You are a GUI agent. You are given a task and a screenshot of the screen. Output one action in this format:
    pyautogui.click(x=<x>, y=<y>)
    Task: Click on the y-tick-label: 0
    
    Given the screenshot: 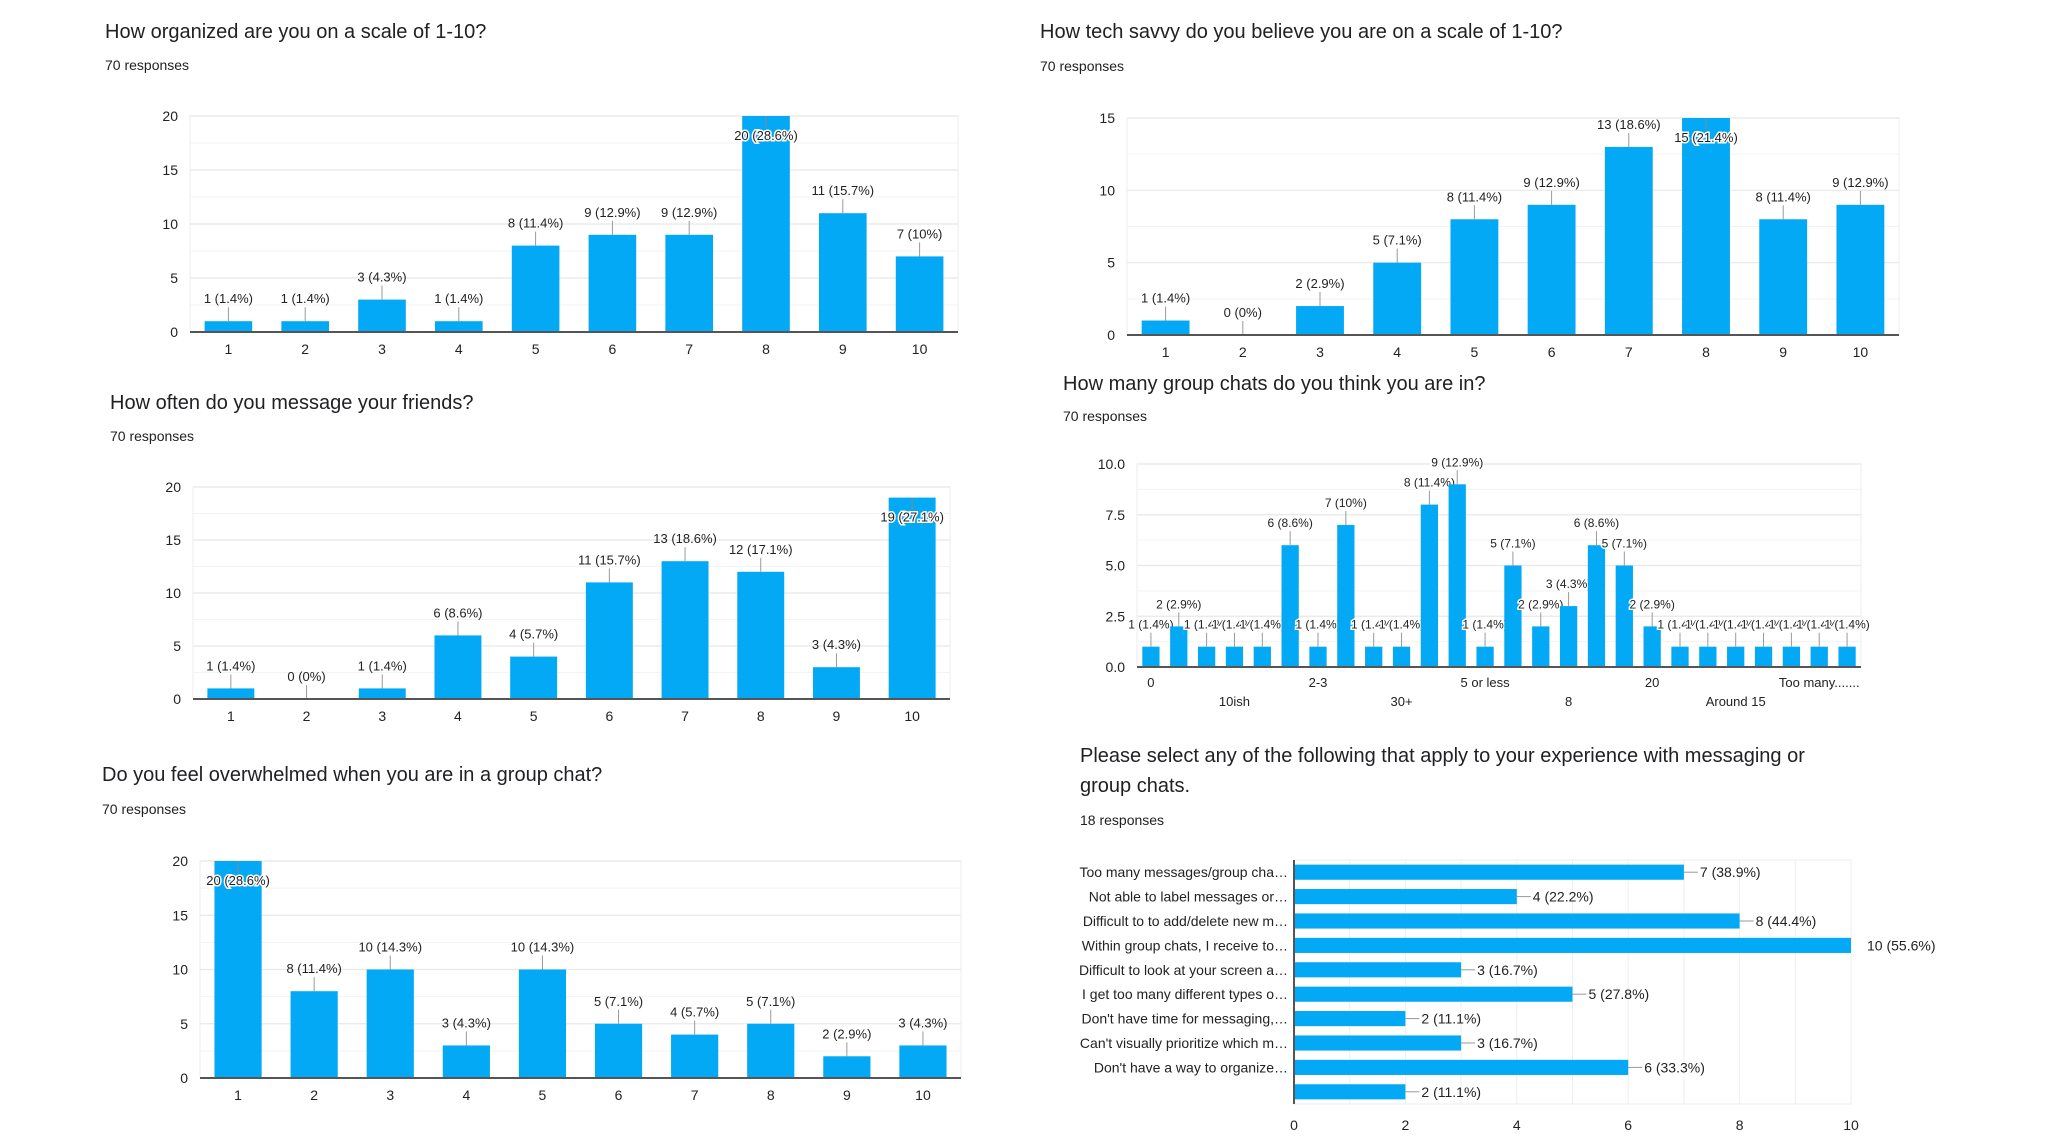 What is the action you would take?
    pyautogui.click(x=184, y=1078)
    